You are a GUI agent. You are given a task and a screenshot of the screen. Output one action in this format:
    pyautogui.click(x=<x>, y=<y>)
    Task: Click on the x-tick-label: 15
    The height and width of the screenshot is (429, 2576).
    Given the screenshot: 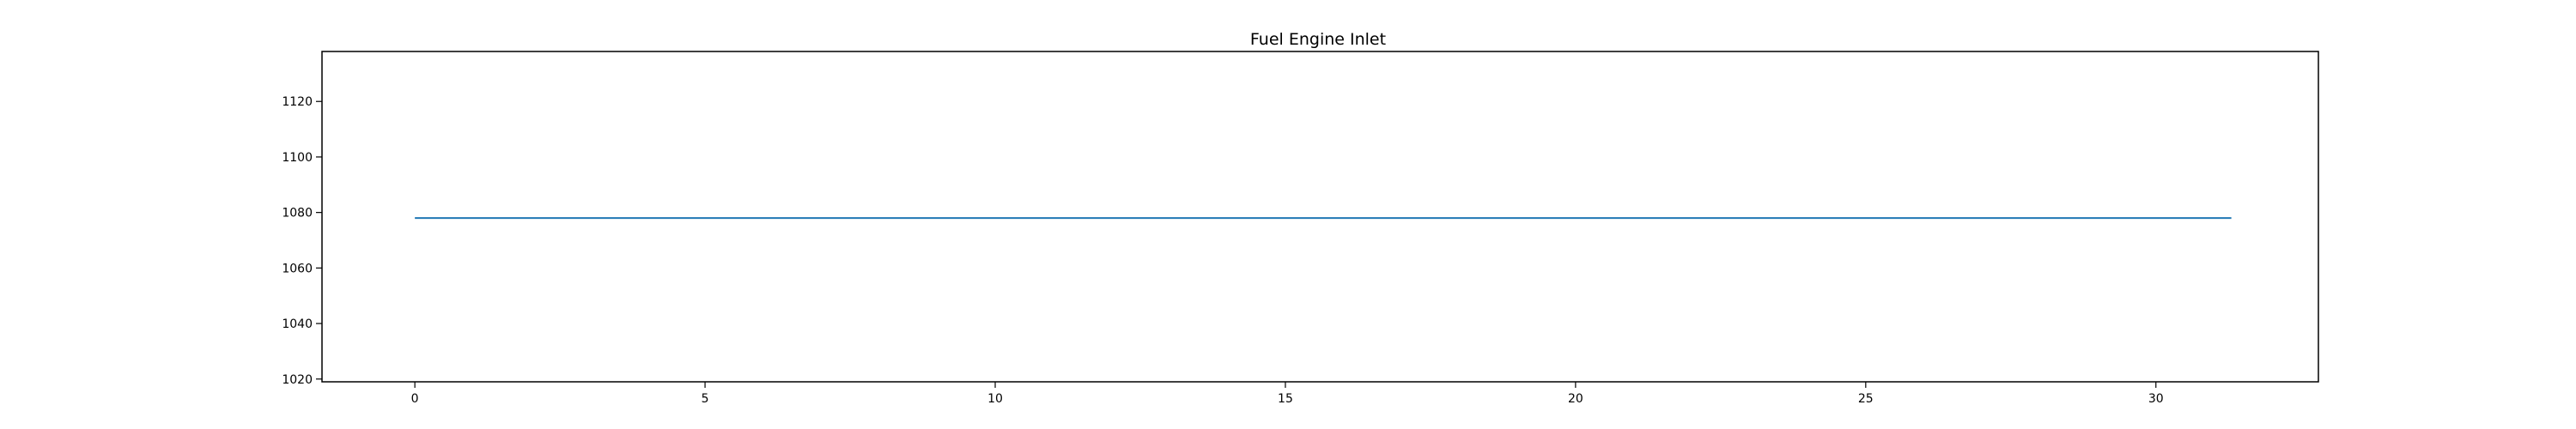 What is the action you would take?
    pyautogui.click(x=1286, y=399)
    